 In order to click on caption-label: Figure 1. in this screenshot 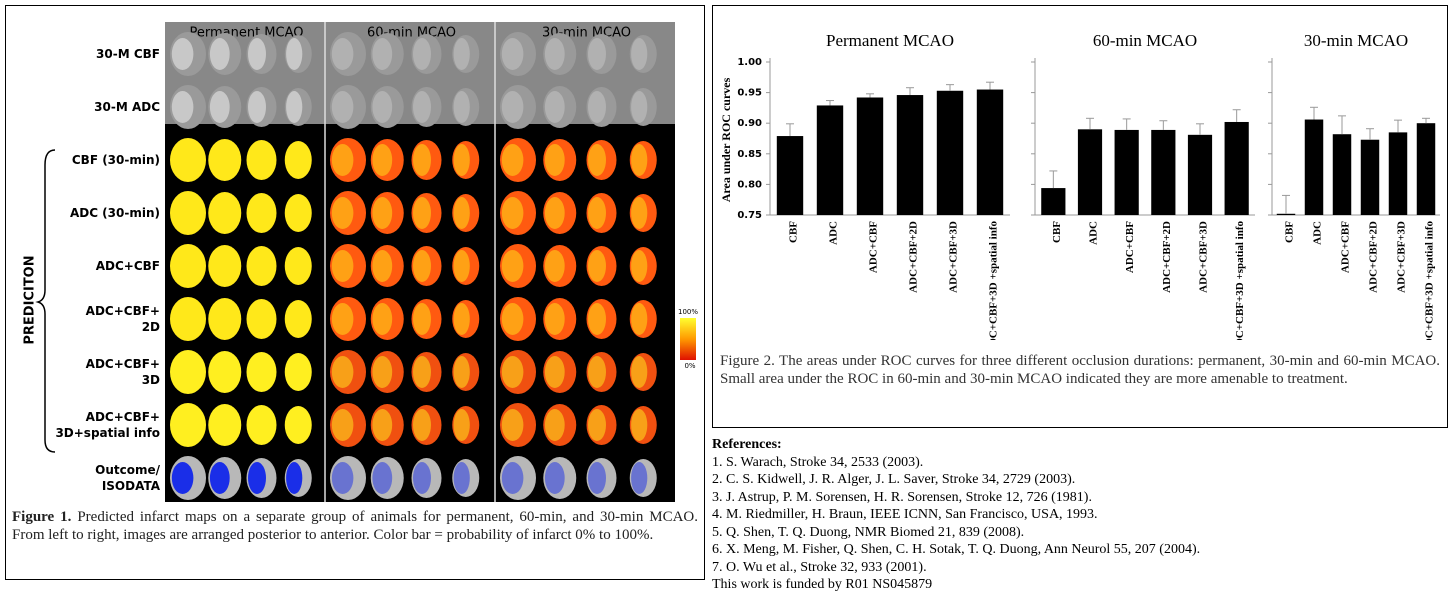, I will do `click(42, 517)`.